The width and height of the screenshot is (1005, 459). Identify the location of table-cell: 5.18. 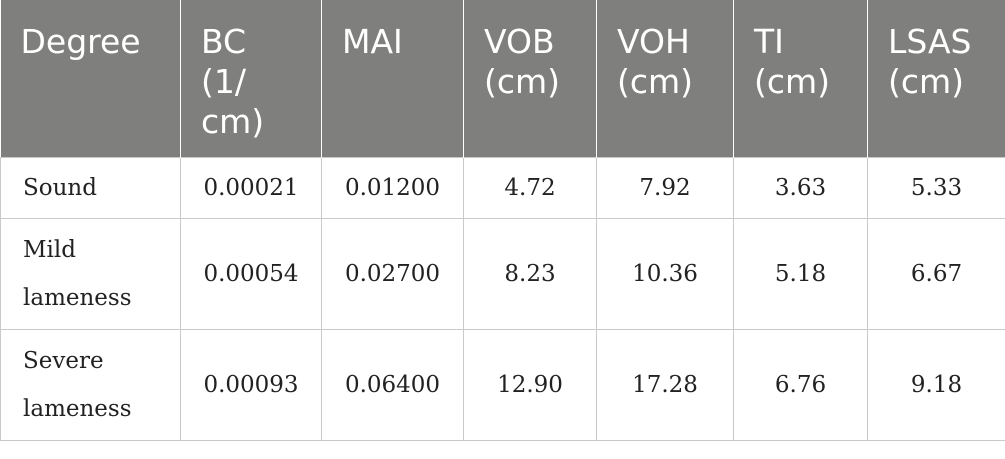
(800, 273).